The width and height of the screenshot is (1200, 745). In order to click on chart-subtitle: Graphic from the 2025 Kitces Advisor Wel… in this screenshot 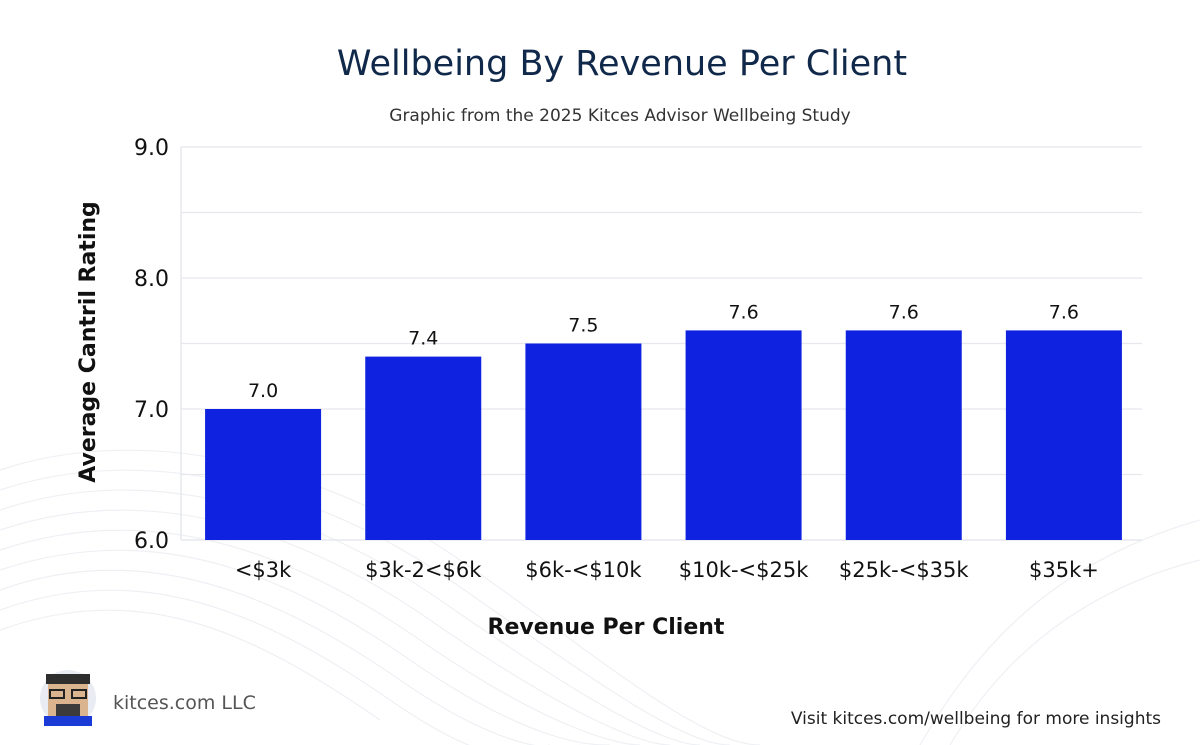, I will do `click(619, 116)`.